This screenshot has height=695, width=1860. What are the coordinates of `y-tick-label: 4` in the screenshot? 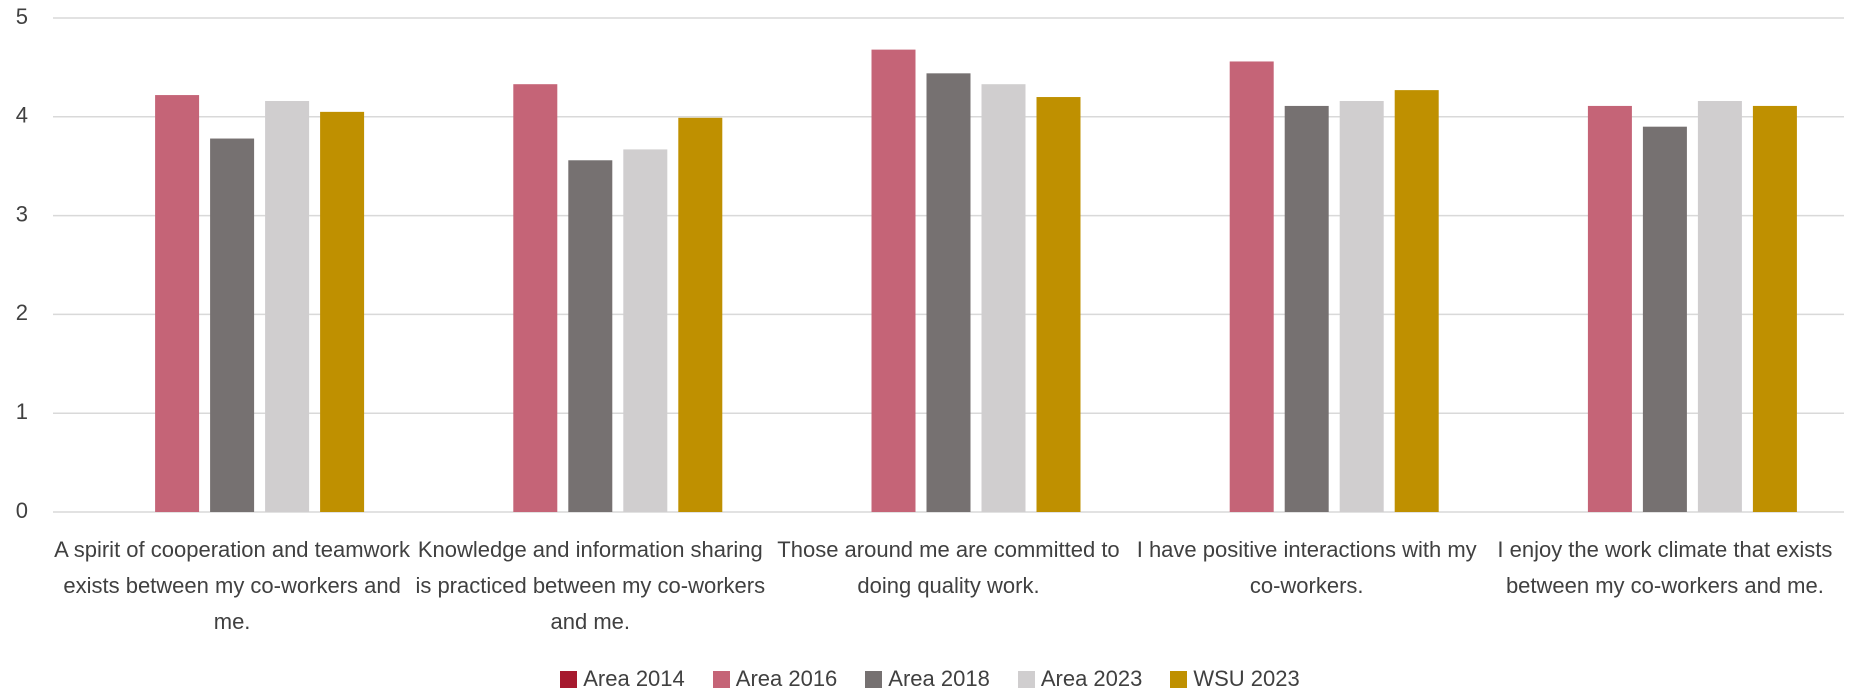 It's located at (22, 115).